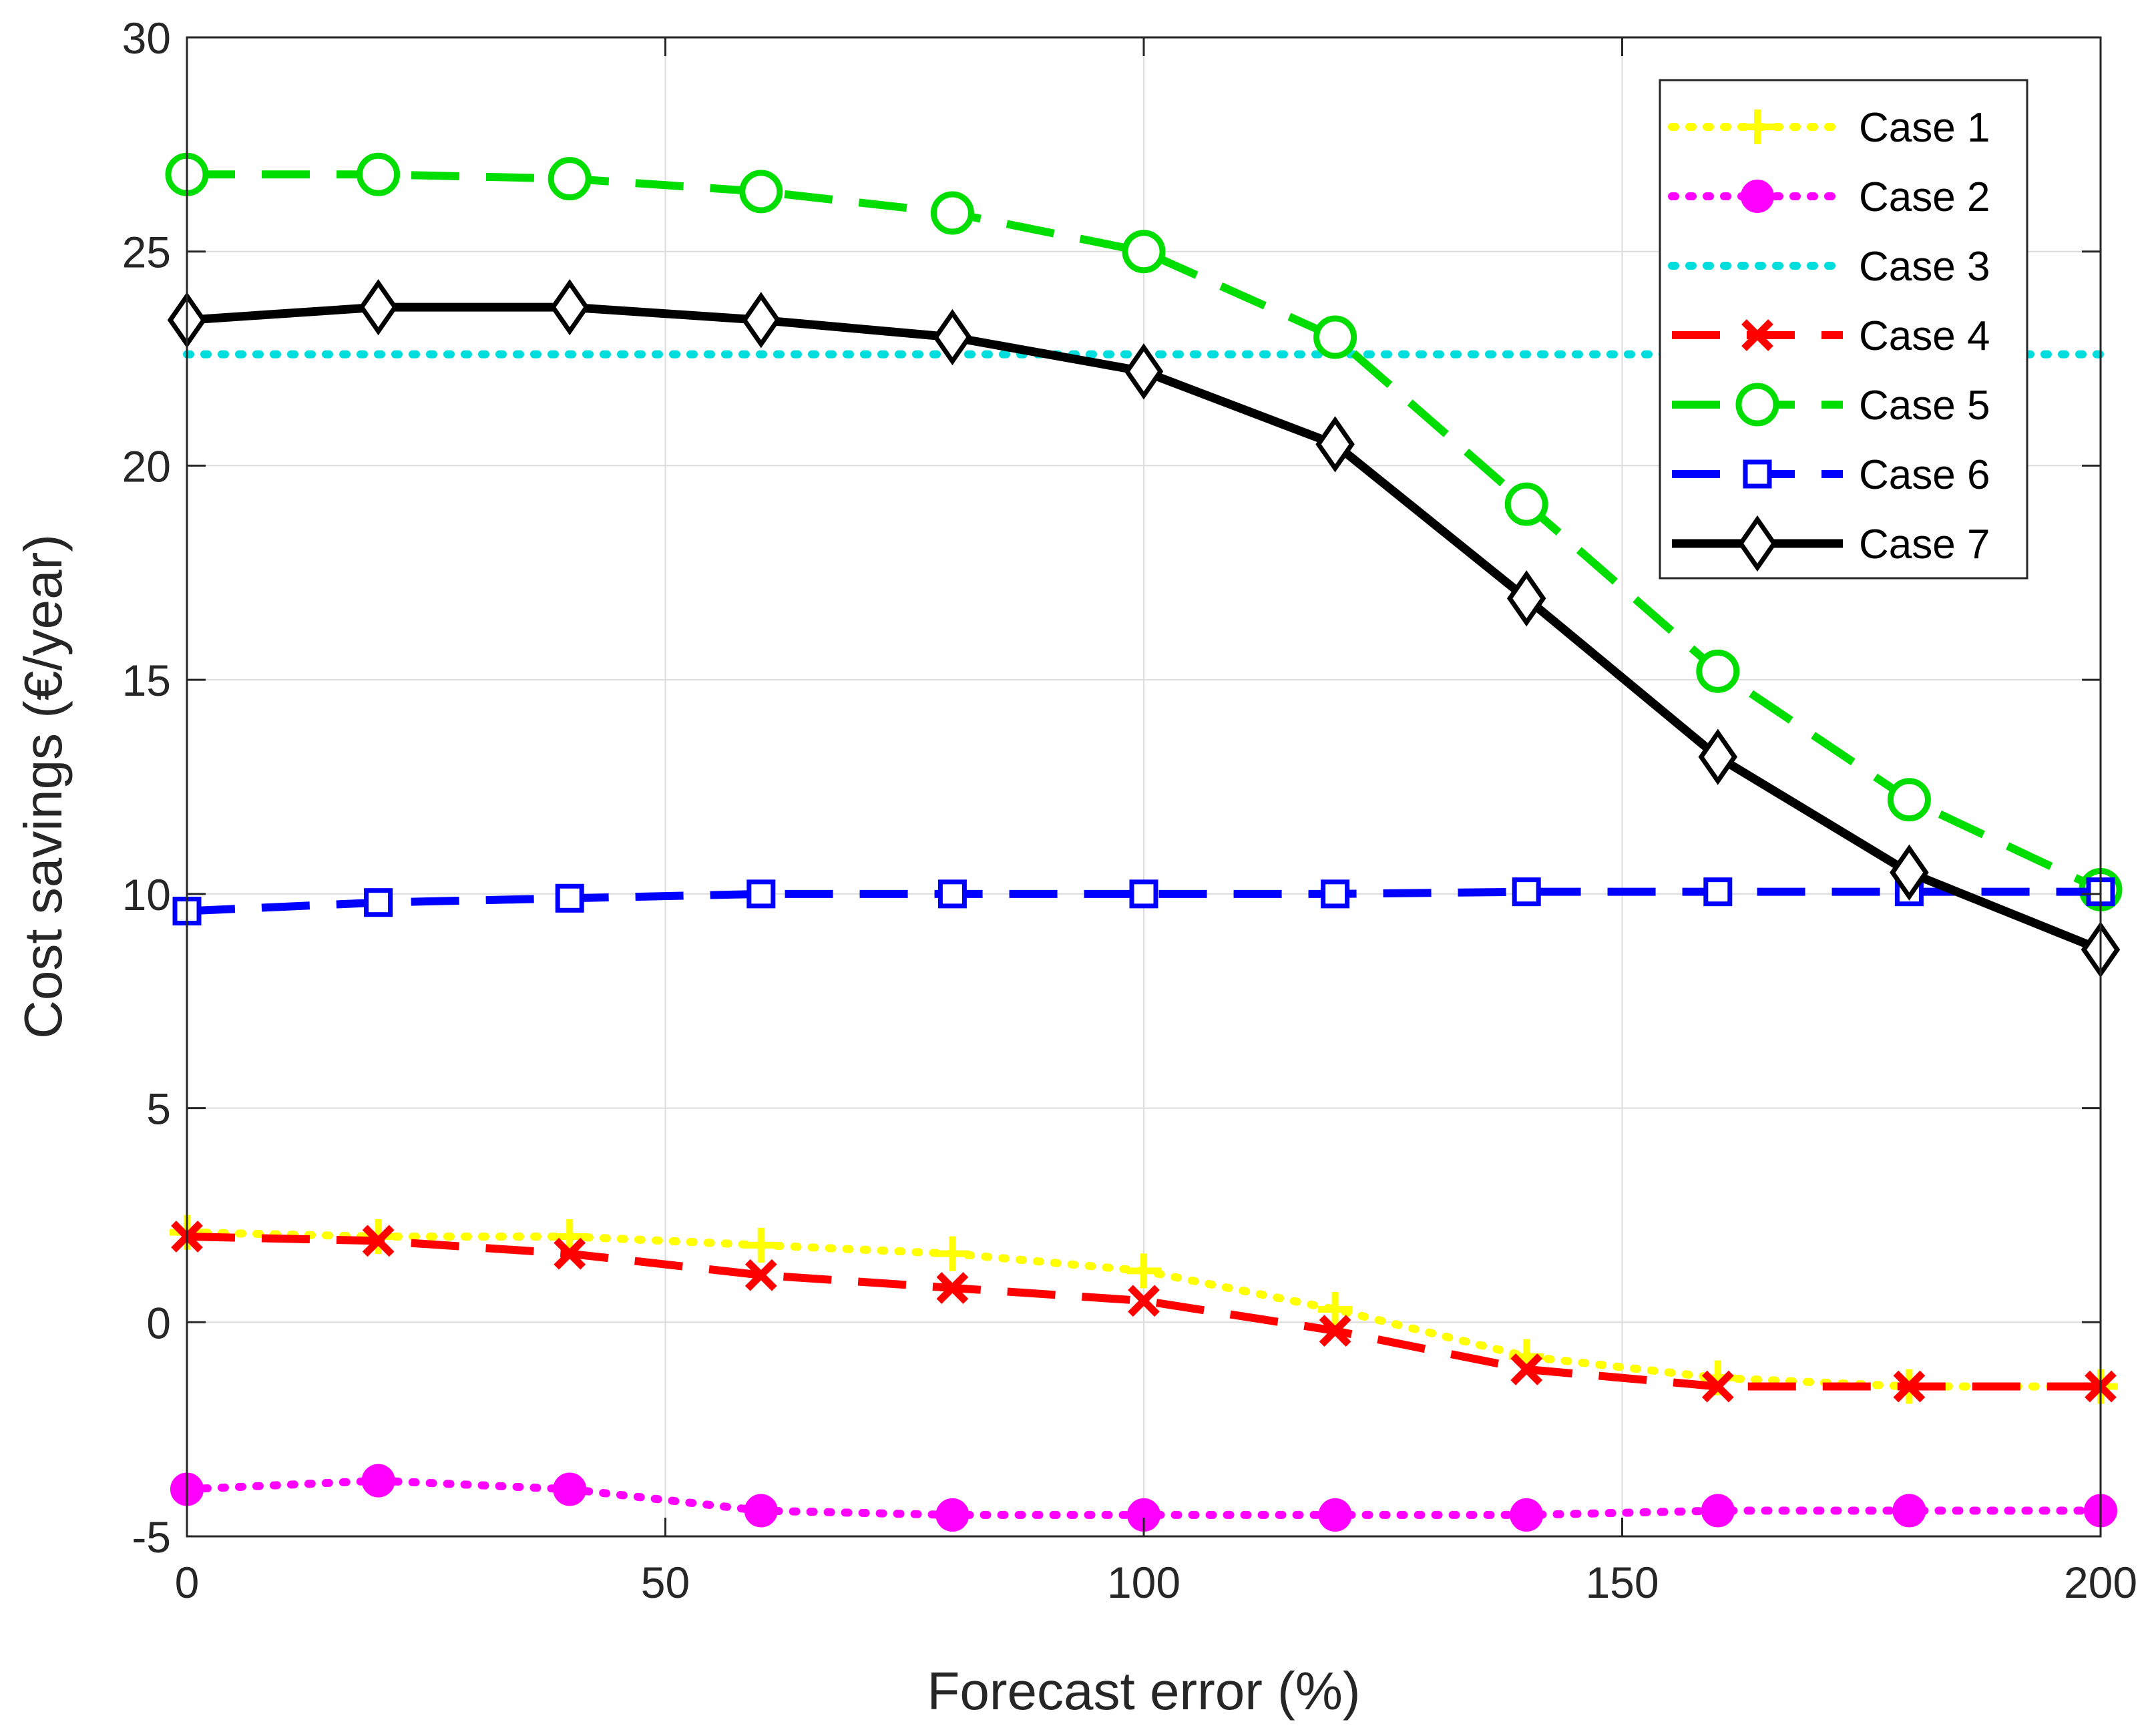 The height and width of the screenshot is (1736, 2152). What do you see at coordinates (1622, 1583) in the screenshot?
I see `x-tick-label: 150` at bounding box center [1622, 1583].